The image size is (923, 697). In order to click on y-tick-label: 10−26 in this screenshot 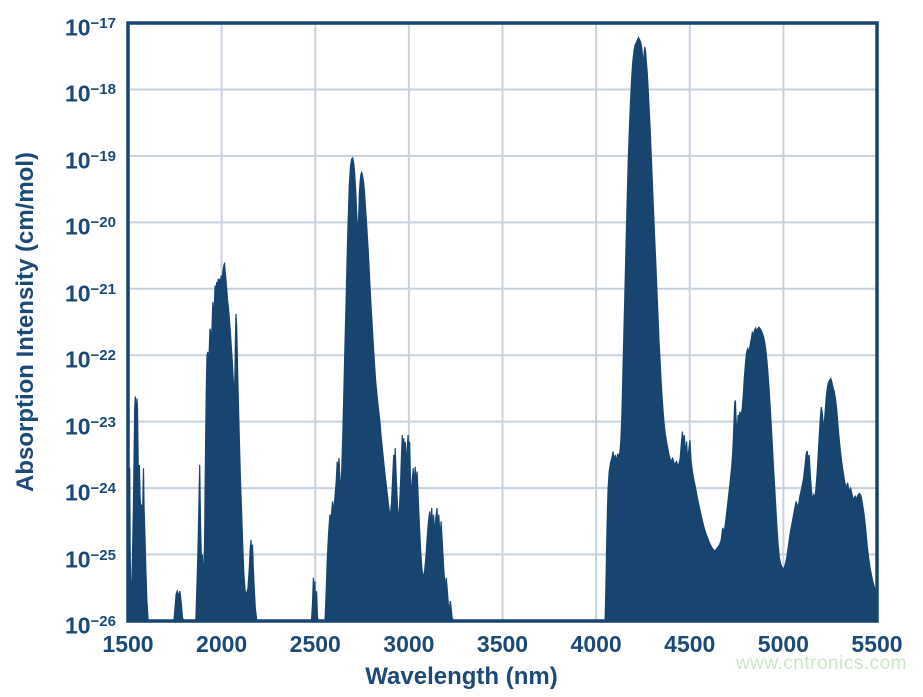, I will do `click(90, 625)`.